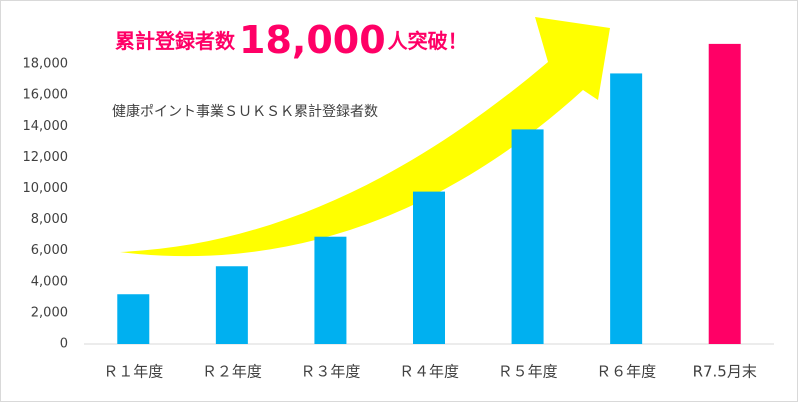 This screenshot has height=402, width=798. I want to click on headline-text: 人突破！, so click(428, 41).